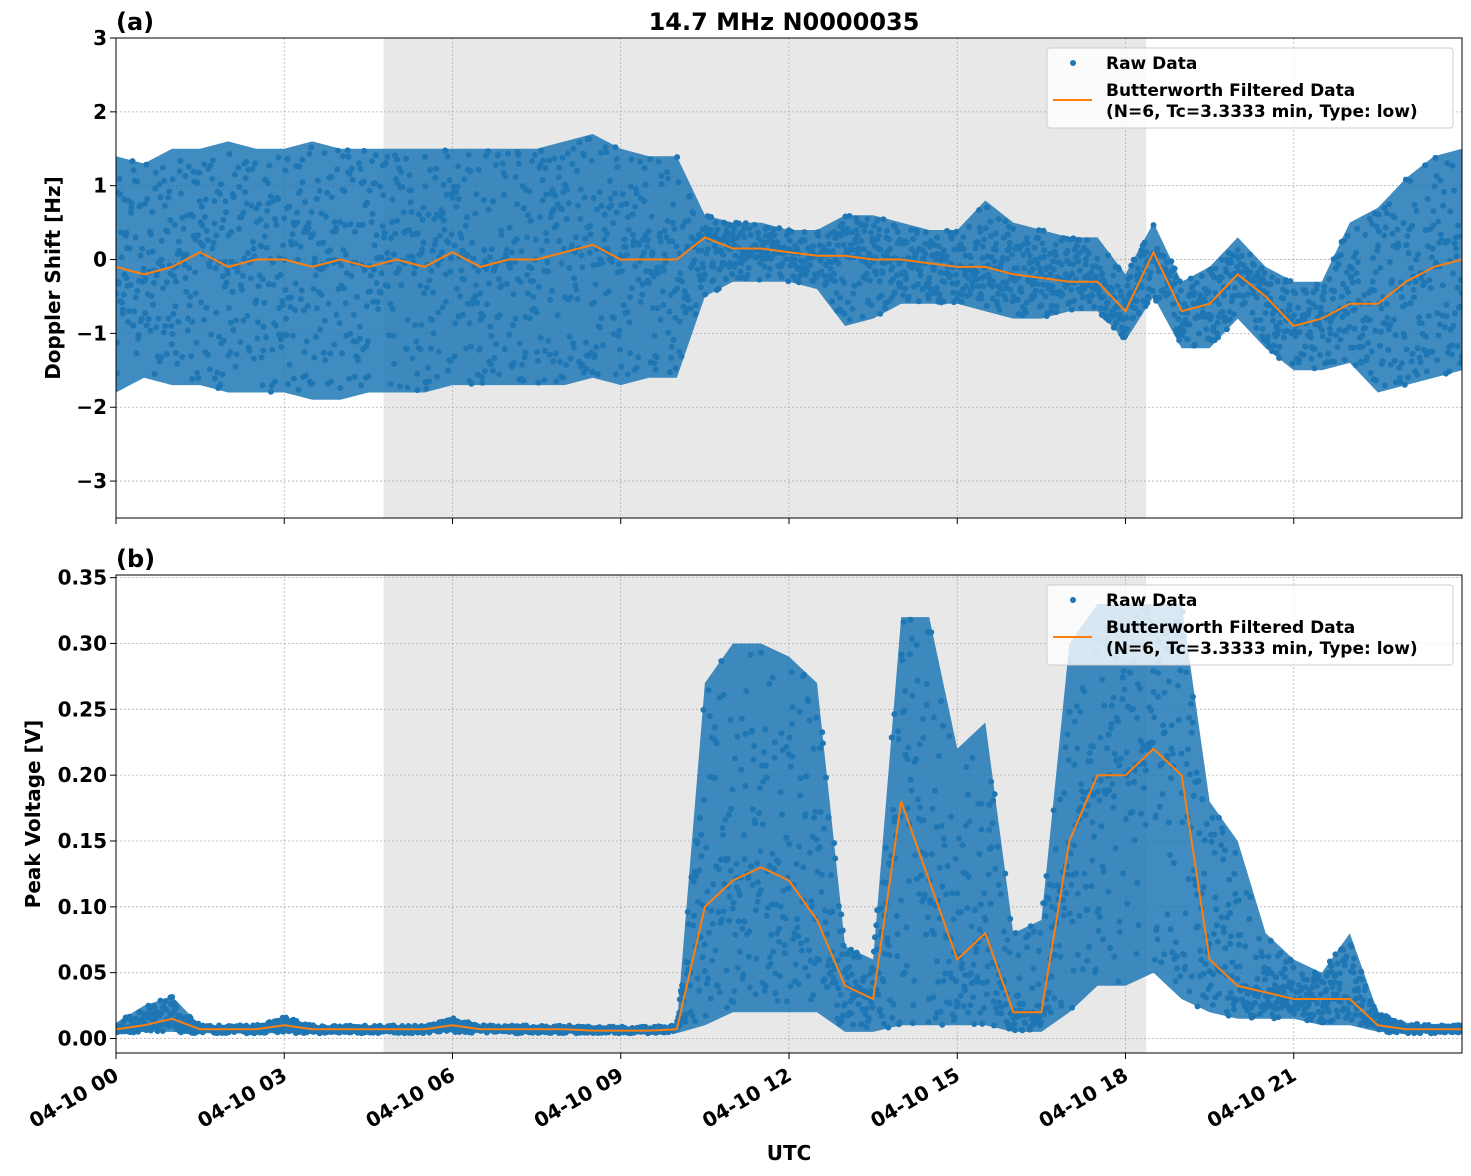 The height and width of the screenshot is (1176, 1471). What do you see at coordinates (100, 38) in the screenshot?
I see `y-tick-label: 3` at bounding box center [100, 38].